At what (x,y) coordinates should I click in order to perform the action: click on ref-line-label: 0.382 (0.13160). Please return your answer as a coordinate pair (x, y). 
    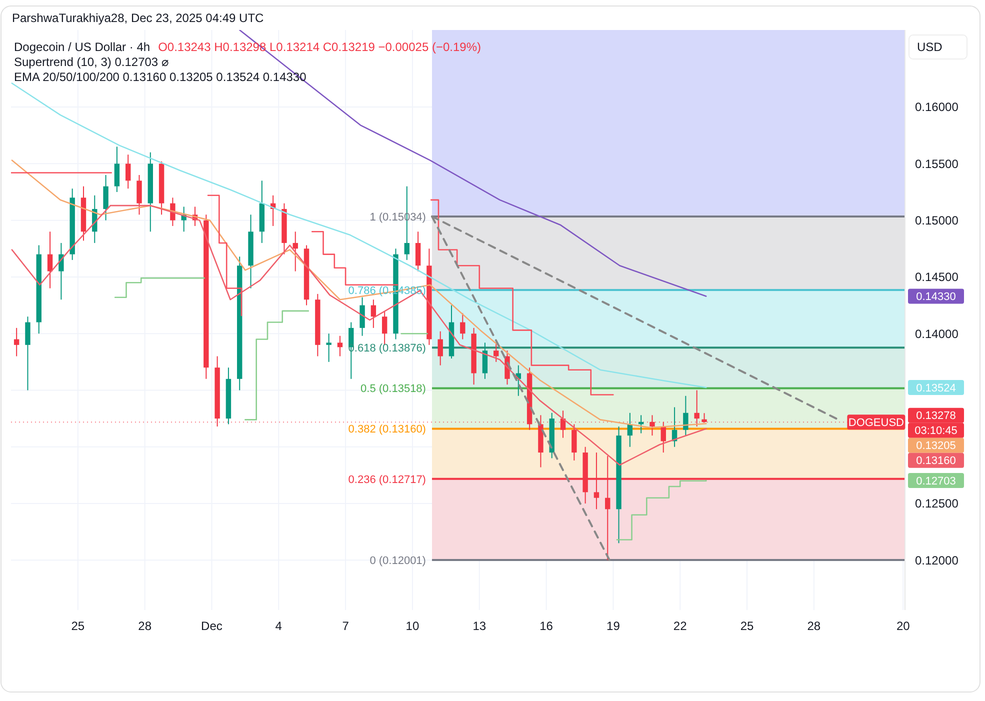
    Looking at the image, I should click on (387, 430).